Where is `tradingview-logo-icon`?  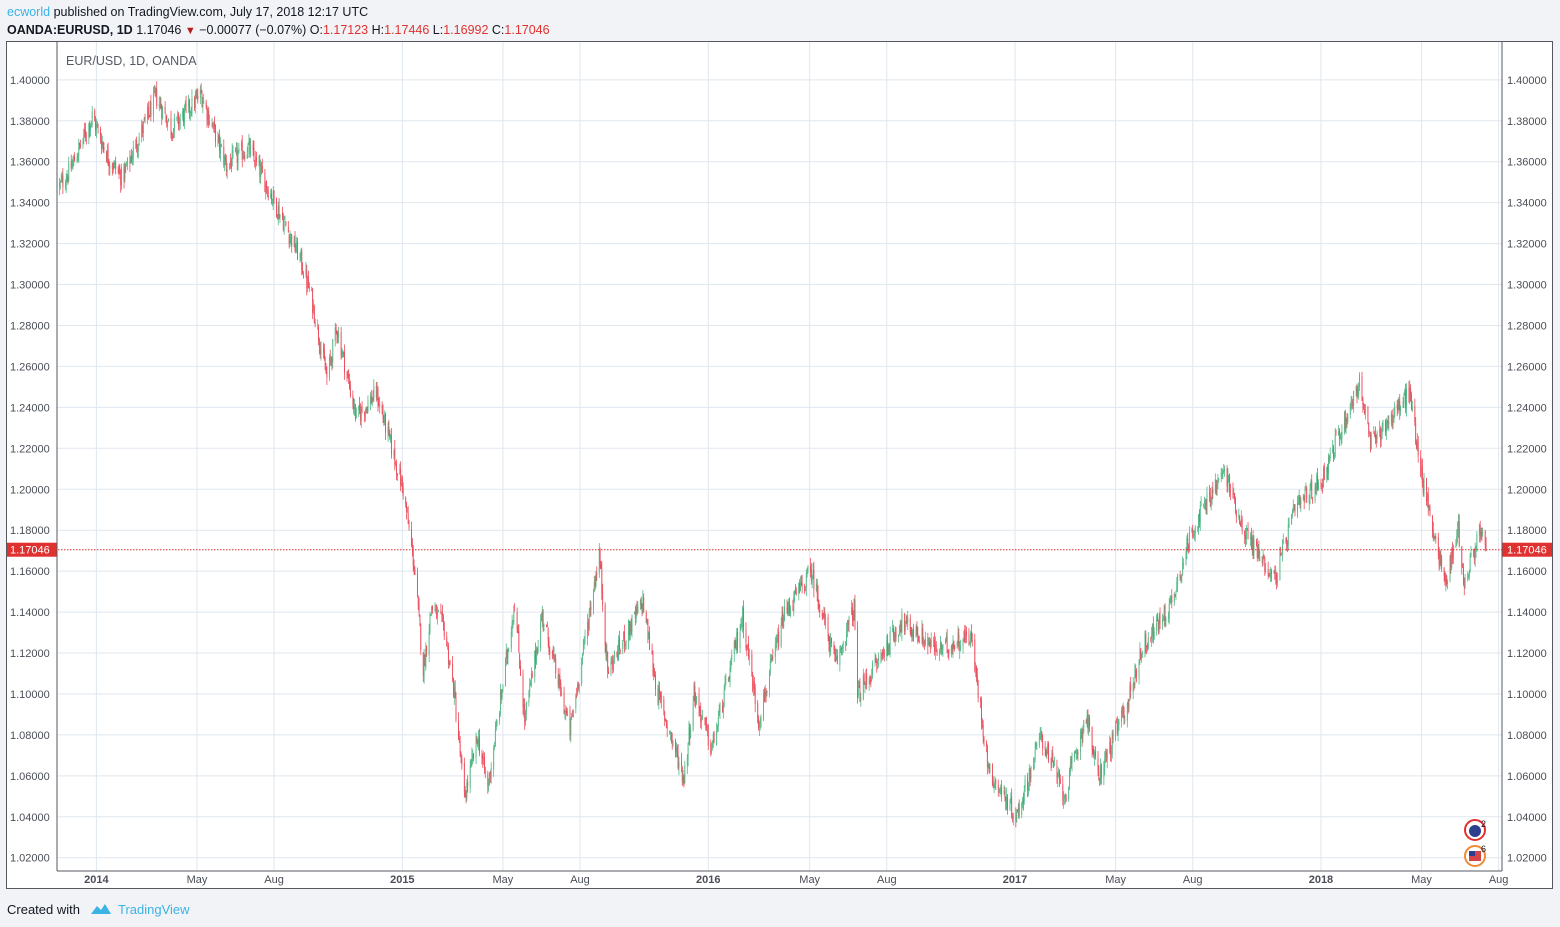
tradingview-logo-icon is located at coordinates (101, 910).